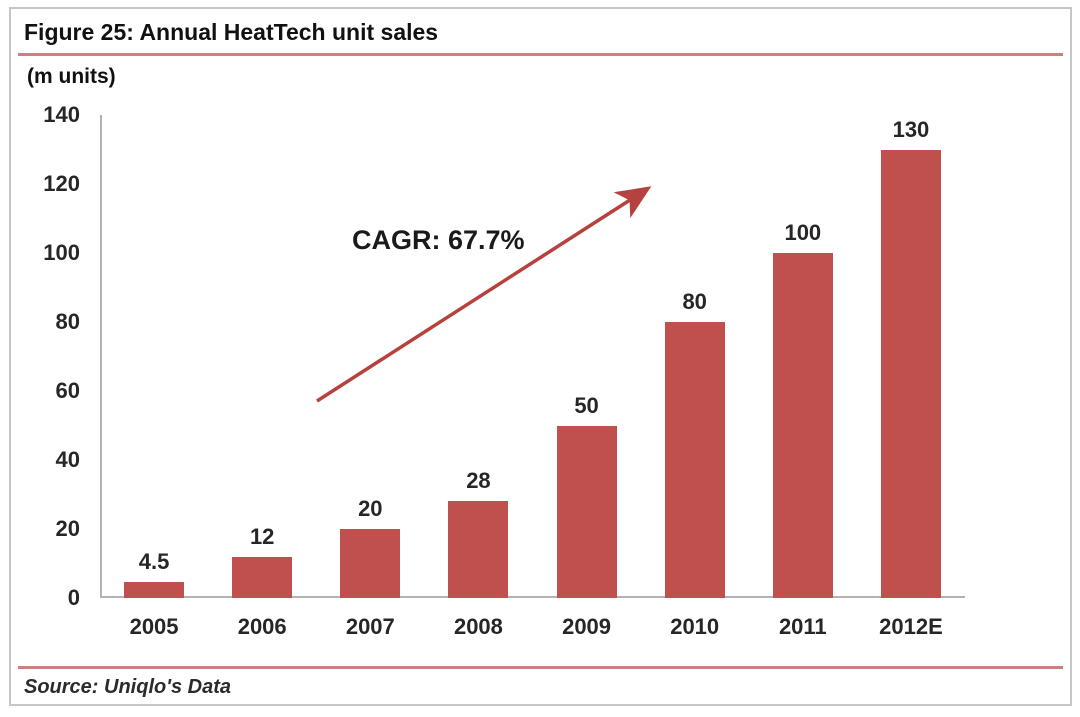  I want to click on y-tick-label: 20, so click(67, 528).